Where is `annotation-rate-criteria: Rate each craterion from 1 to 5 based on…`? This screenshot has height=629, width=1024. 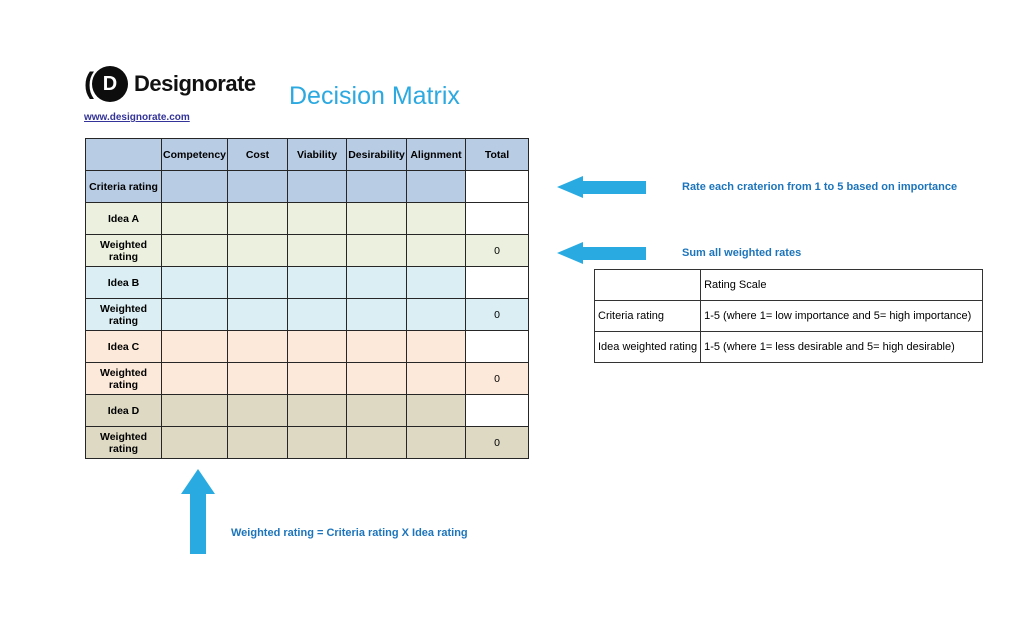
annotation-rate-criteria: Rate each craterion from 1 to 5 based on… is located at coordinates (820, 187).